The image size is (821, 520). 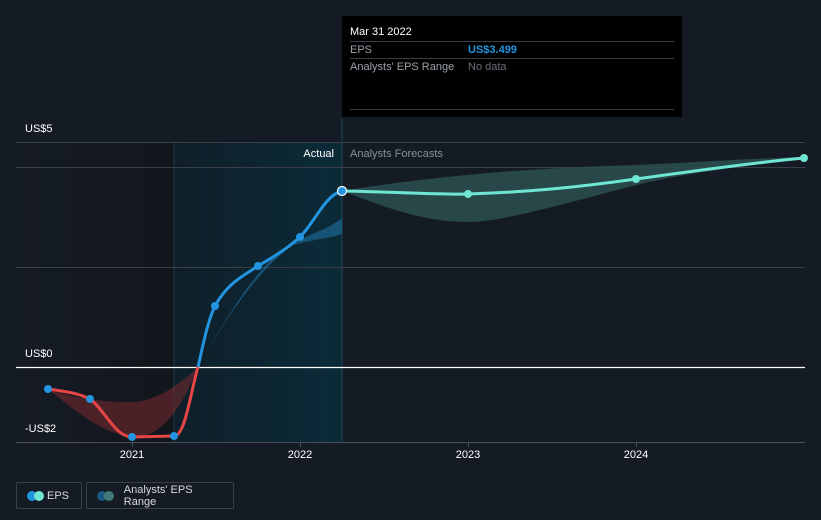 I want to click on eps-forecast-line, so click(x=573, y=176).